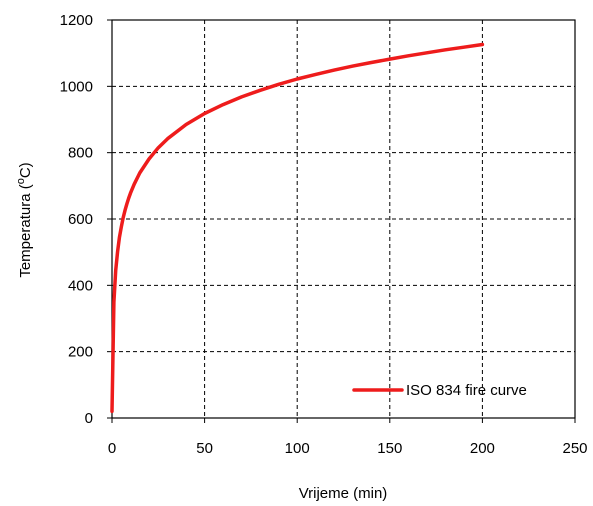  Describe the element at coordinates (80, 285) in the screenshot. I see `y-tick-label: 400` at that location.